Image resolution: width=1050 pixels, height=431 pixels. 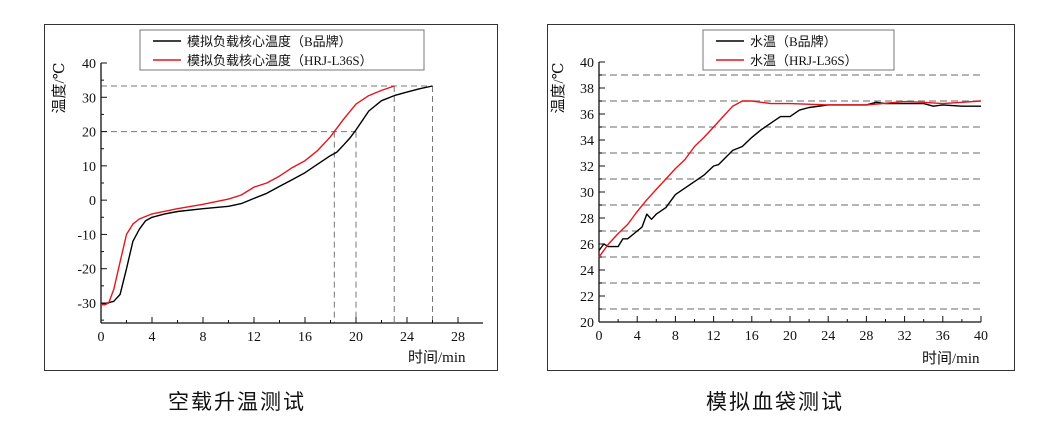 What do you see at coordinates (905, 336) in the screenshot?
I see `x-tick-label: 32` at bounding box center [905, 336].